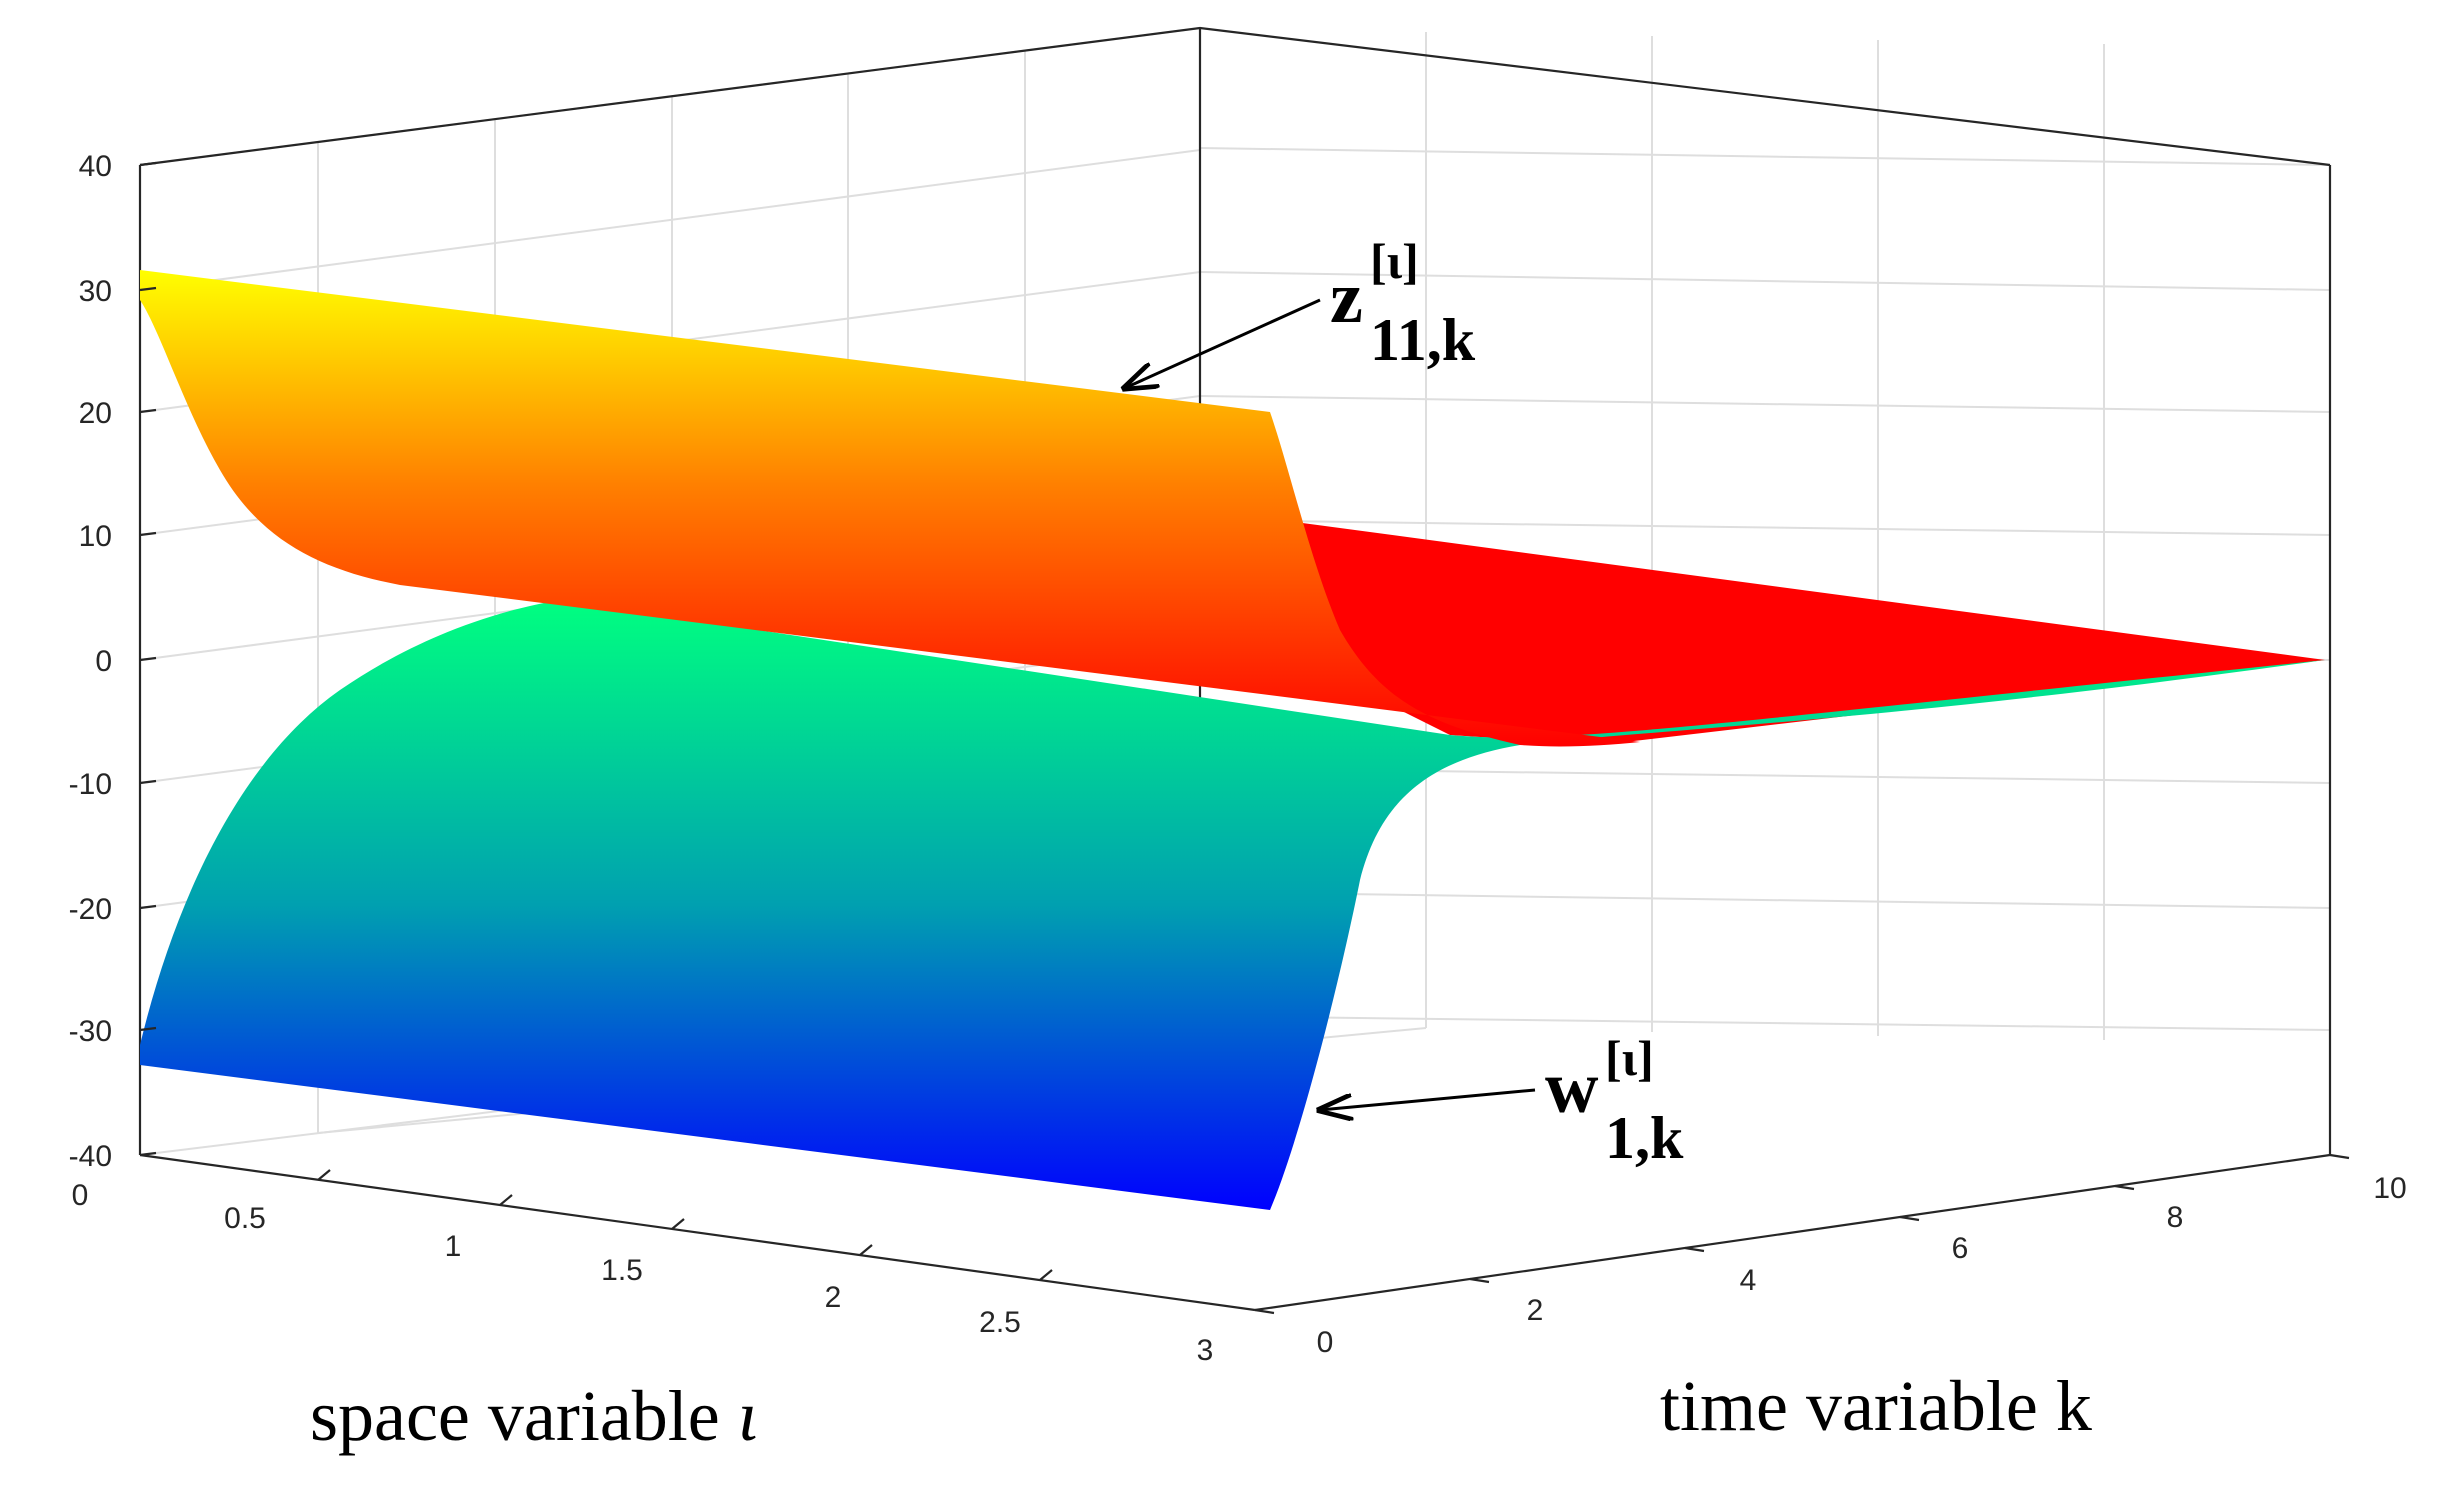 This screenshot has height=1486, width=2440. I want to click on svg-text: 3, so click(1205, 1350).